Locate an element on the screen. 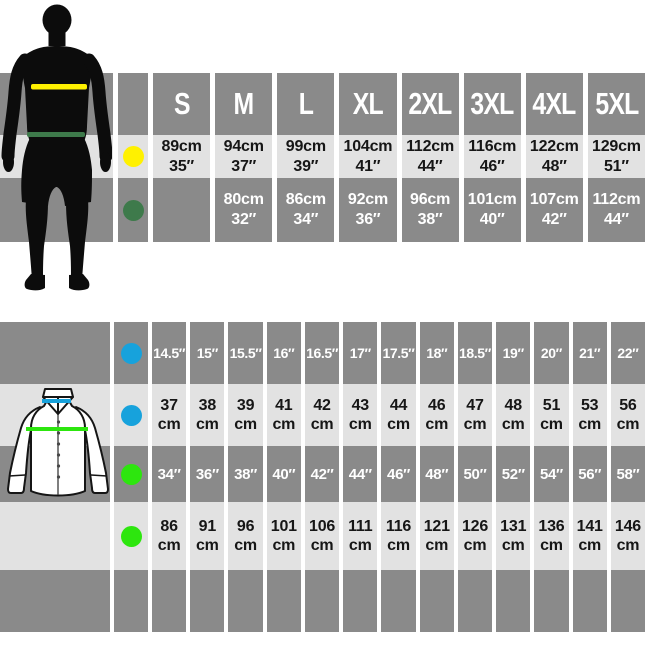  size-column-header: 4XL is located at coordinates (554, 104).